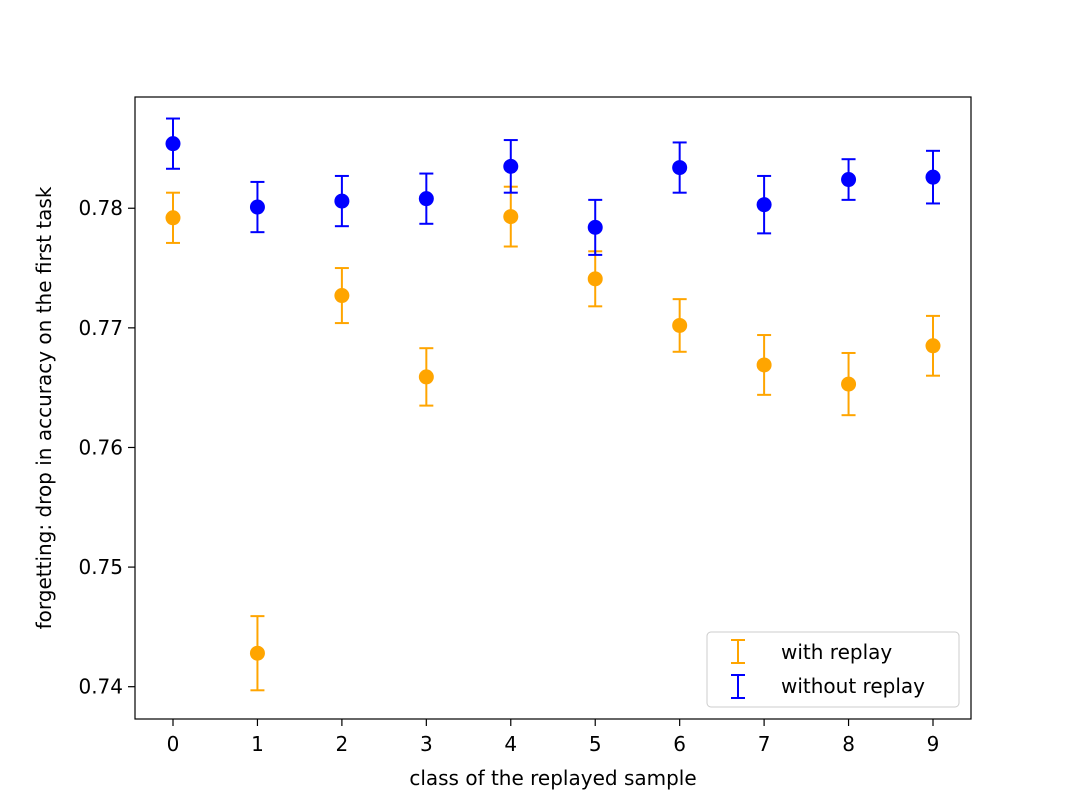 The width and height of the screenshot is (1079, 809). Describe the element at coordinates (426, 744) in the screenshot. I see `x-tick-label: 3` at that location.